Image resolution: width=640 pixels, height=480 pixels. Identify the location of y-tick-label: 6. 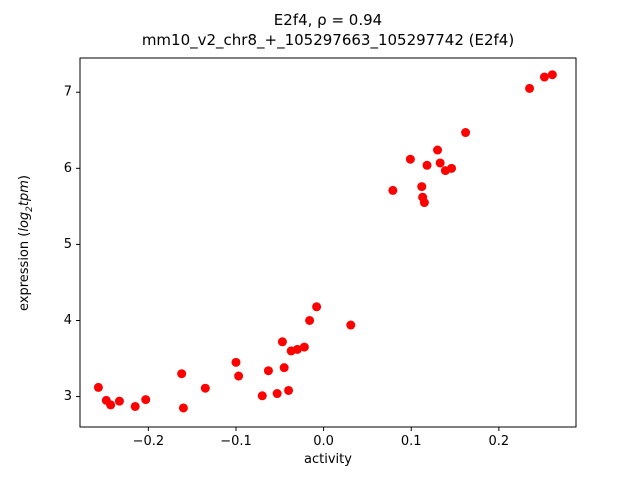
(68, 168).